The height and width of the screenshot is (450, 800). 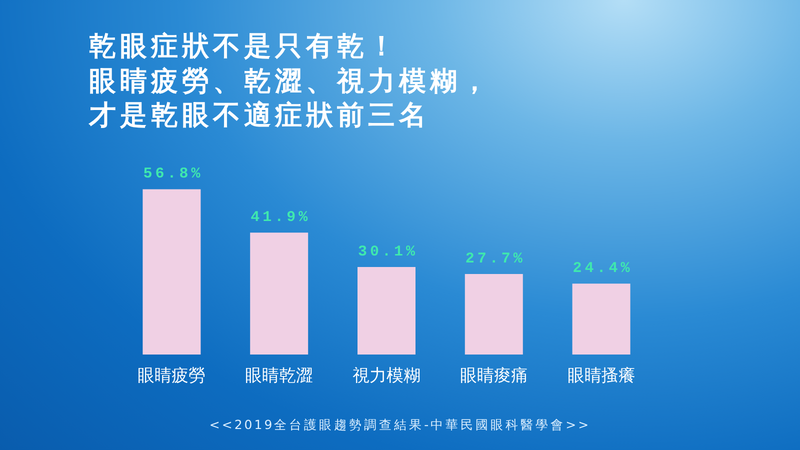 What do you see at coordinates (172, 376) in the screenshot?
I see `x-tick-label: 眼睛疲勞` at bounding box center [172, 376].